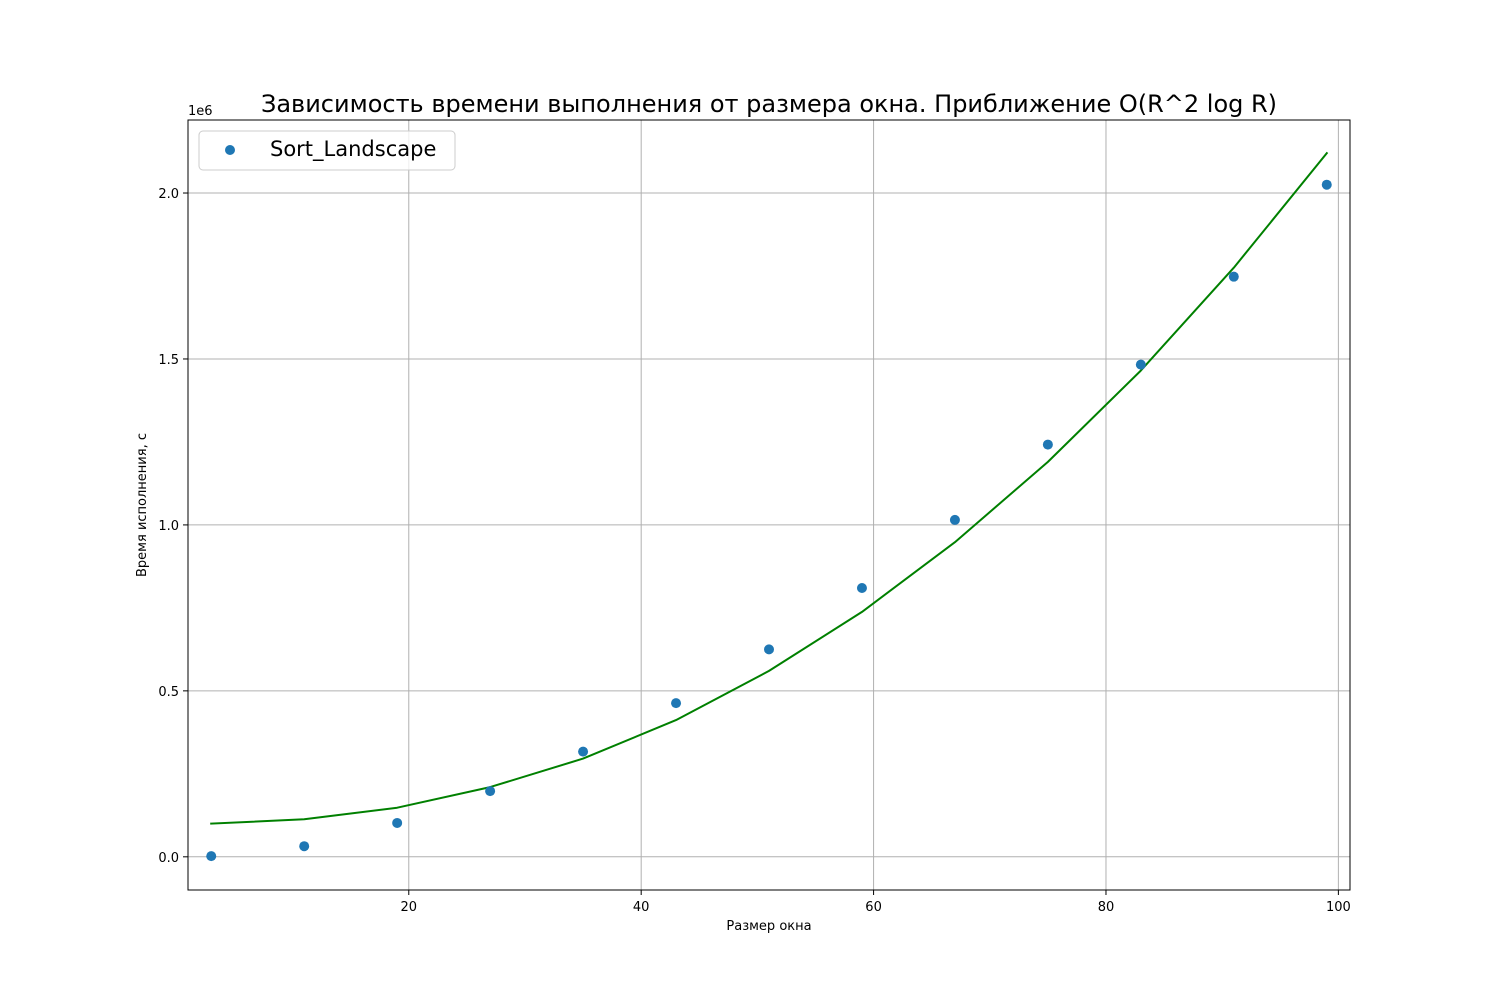 The width and height of the screenshot is (1500, 1000). What do you see at coordinates (641, 907) in the screenshot?
I see `x-tick-label-40: 40` at bounding box center [641, 907].